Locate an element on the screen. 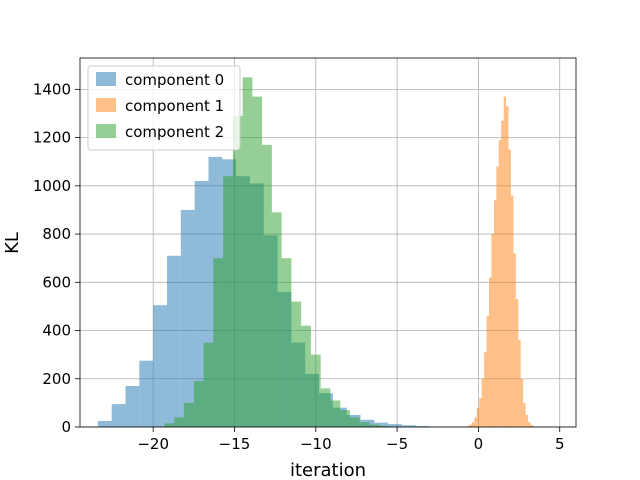 The image size is (640, 480). x-tick-label: 0 is located at coordinates (479, 444).